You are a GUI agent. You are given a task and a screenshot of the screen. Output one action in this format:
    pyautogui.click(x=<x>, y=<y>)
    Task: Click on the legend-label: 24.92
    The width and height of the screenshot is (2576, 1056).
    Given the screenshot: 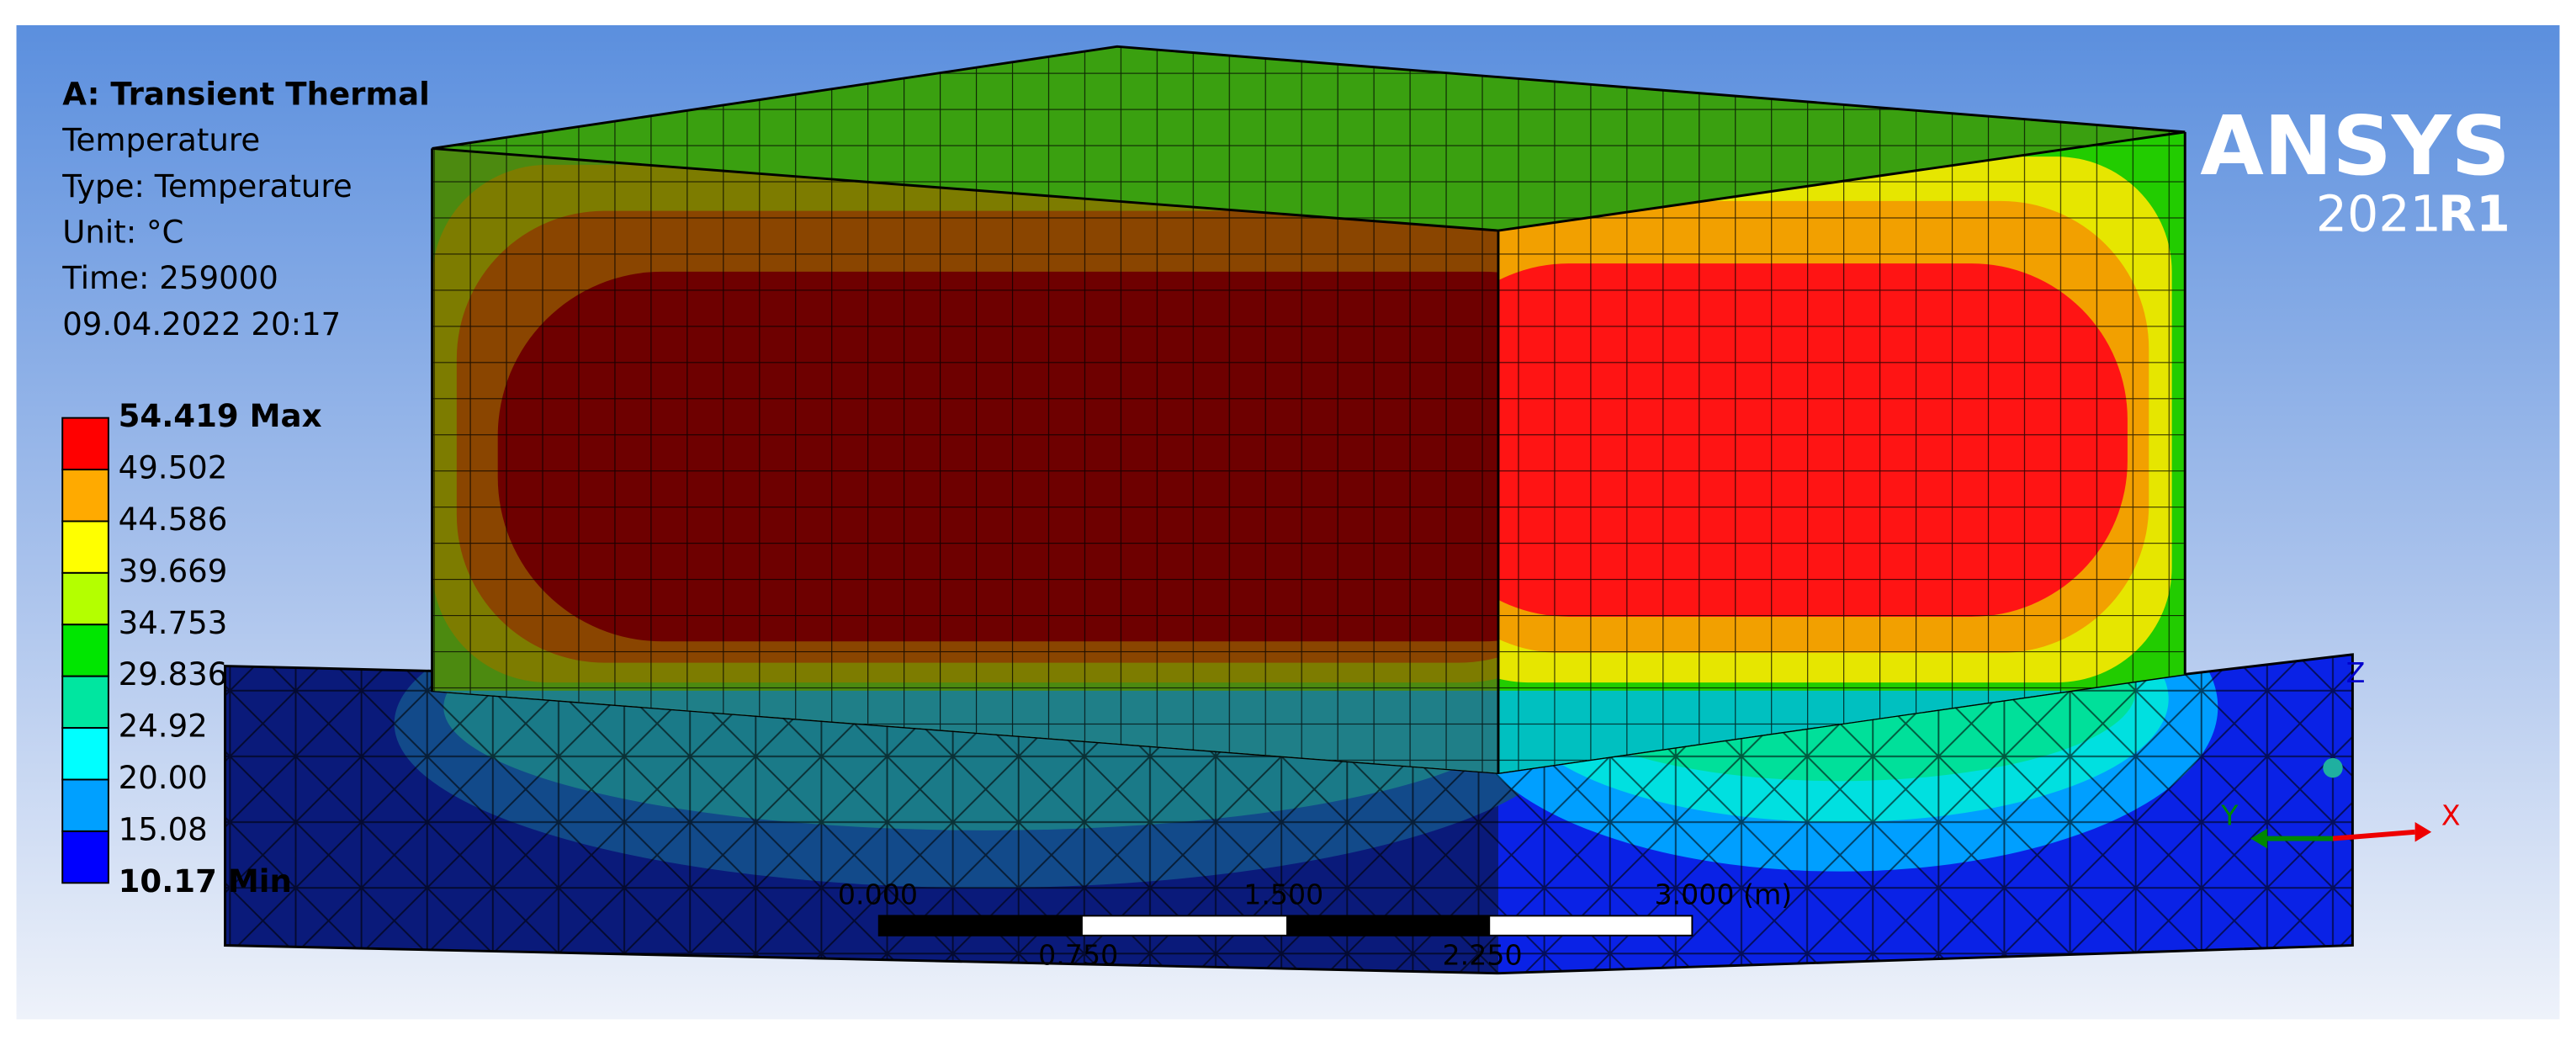 What is the action you would take?
    pyautogui.click(x=163, y=726)
    